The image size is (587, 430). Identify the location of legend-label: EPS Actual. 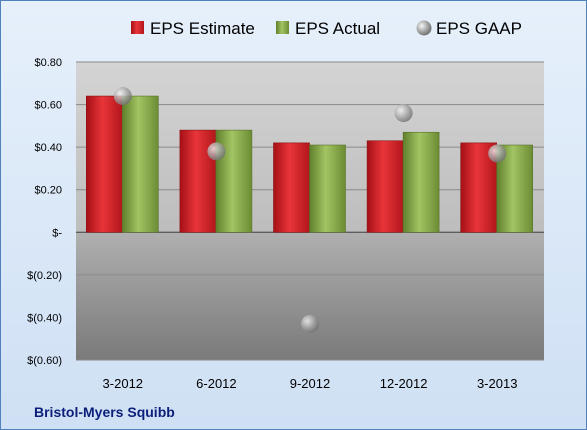
(337, 28).